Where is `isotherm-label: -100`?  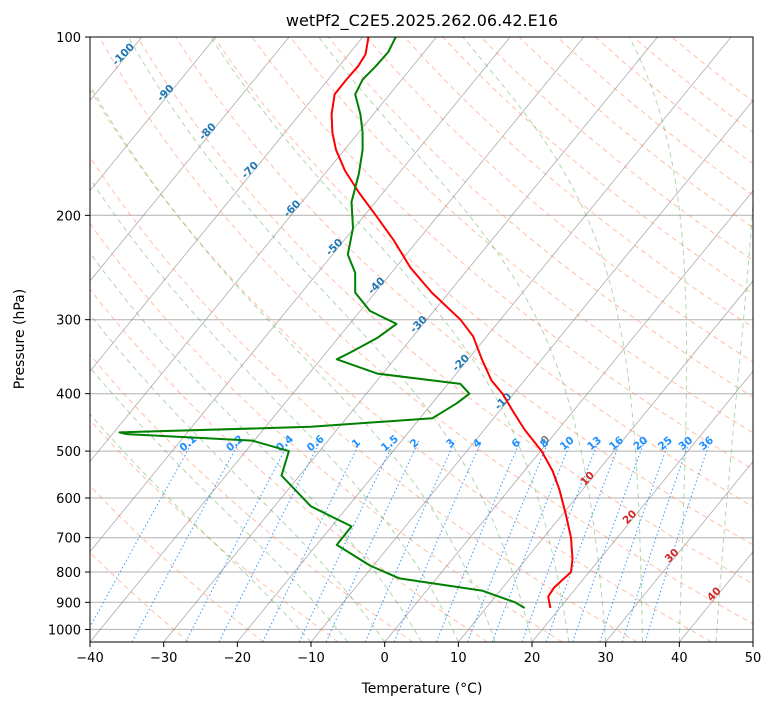
isotherm-label: -100 is located at coordinates (123, 54).